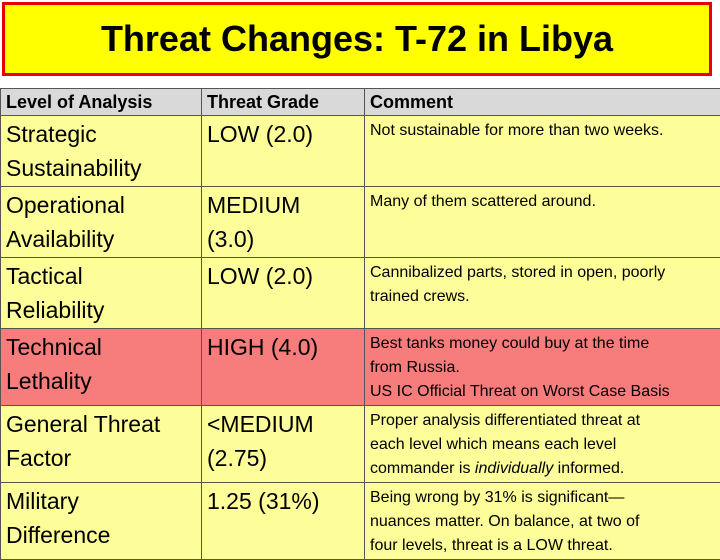  What do you see at coordinates (283, 521) in the screenshot?
I see `grade-cell: 1.25 (31%)` at bounding box center [283, 521].